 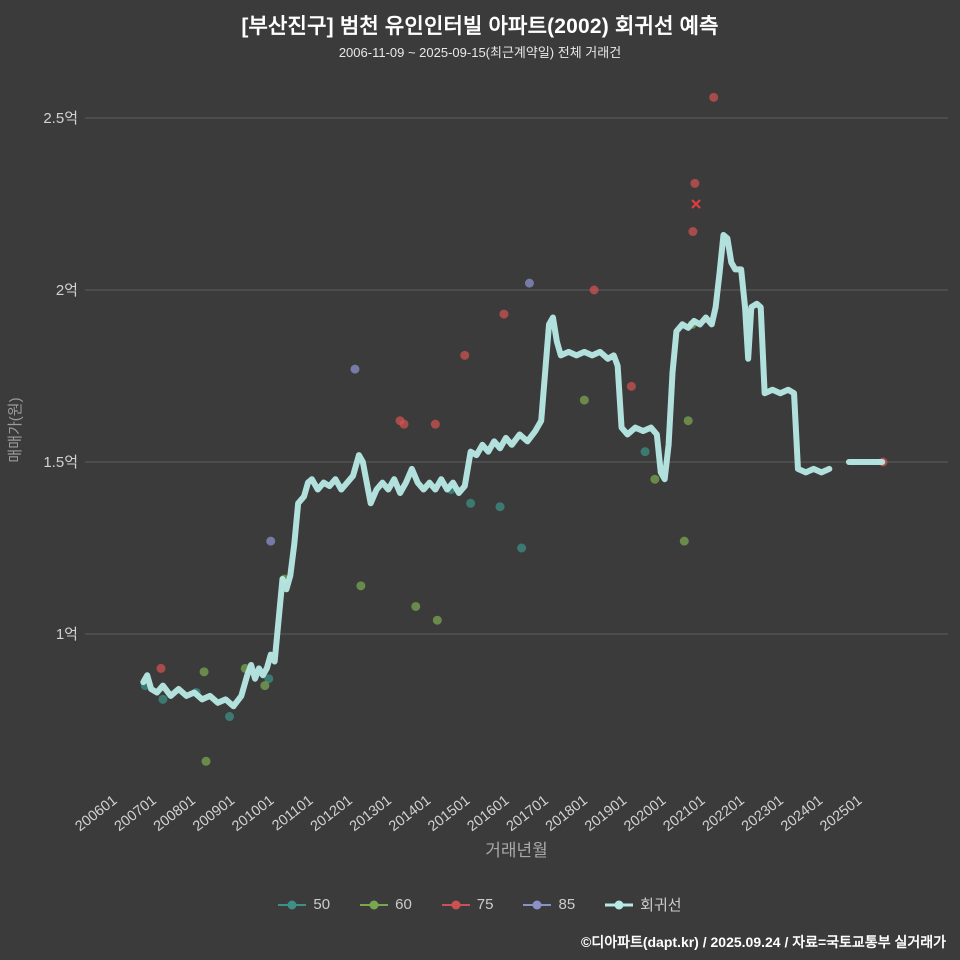 I want to click on x-tick-label: 201901, so click(x=606, y=814).